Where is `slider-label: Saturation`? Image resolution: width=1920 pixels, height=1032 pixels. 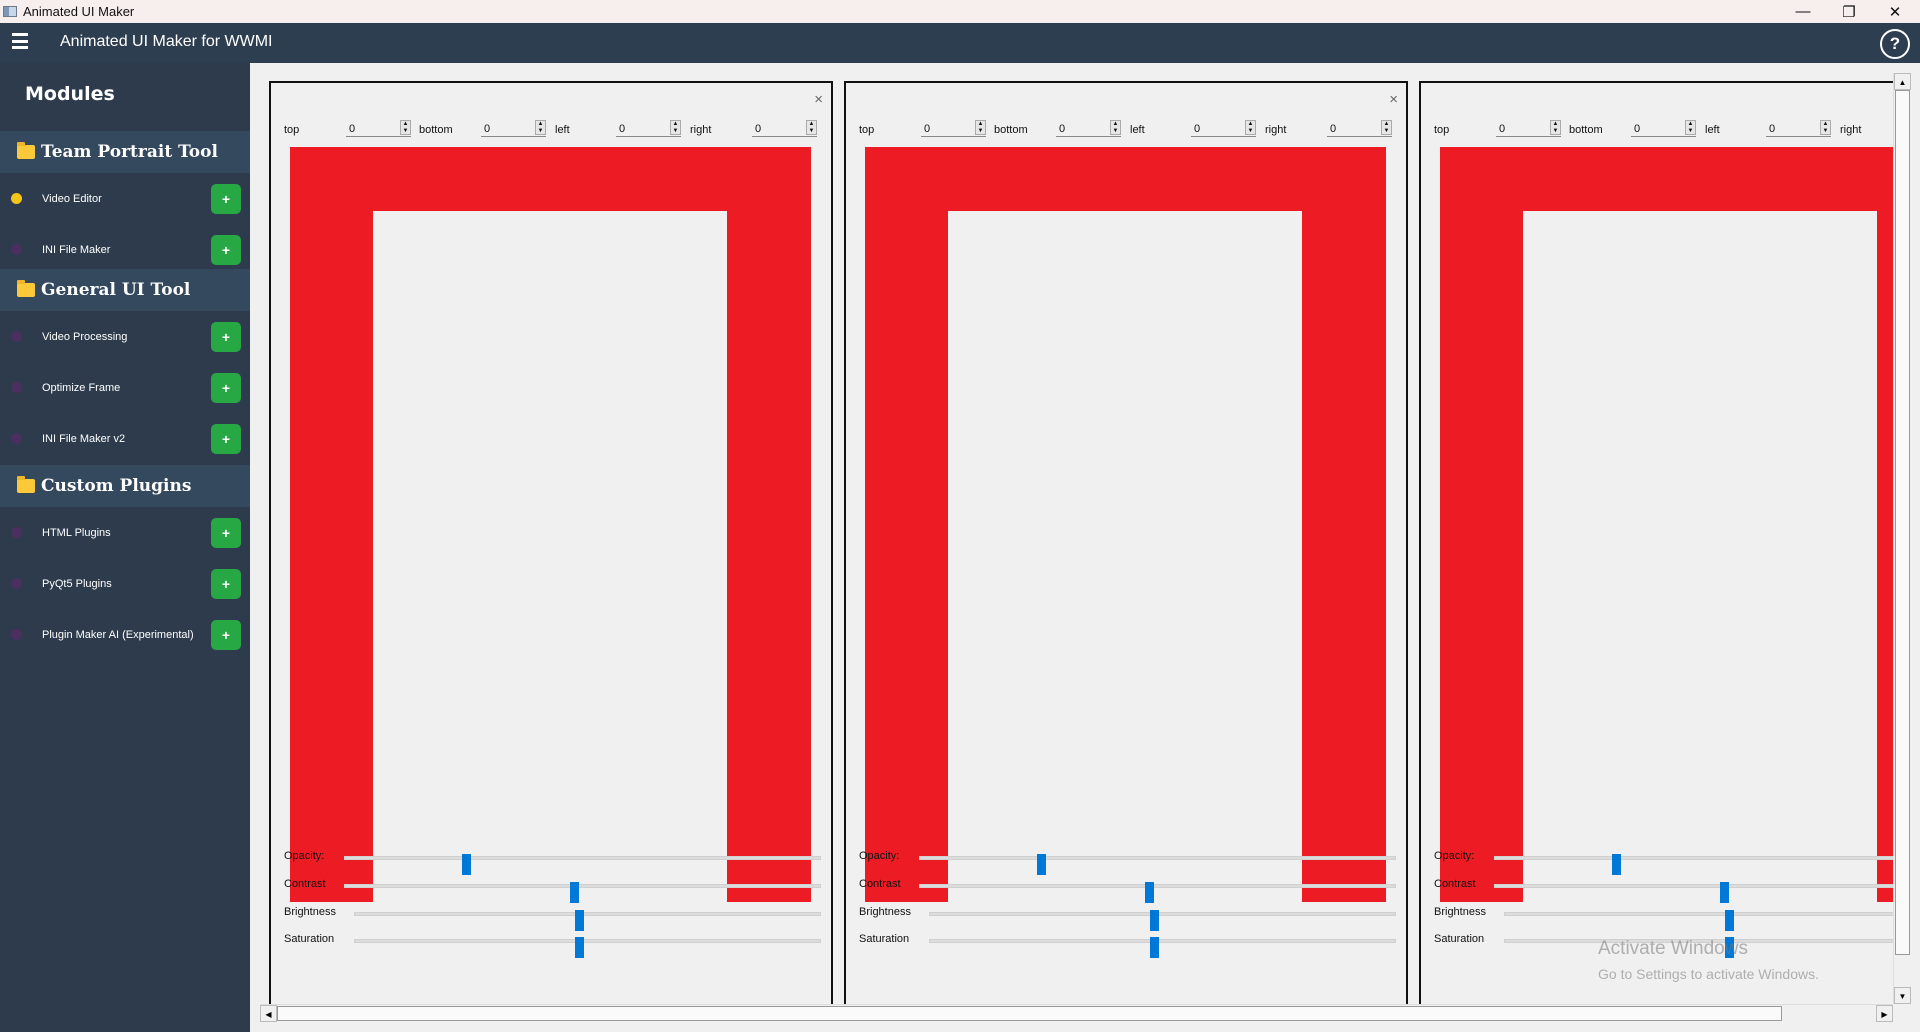 slider-label: Saturation is located at coordinates (309, 939).